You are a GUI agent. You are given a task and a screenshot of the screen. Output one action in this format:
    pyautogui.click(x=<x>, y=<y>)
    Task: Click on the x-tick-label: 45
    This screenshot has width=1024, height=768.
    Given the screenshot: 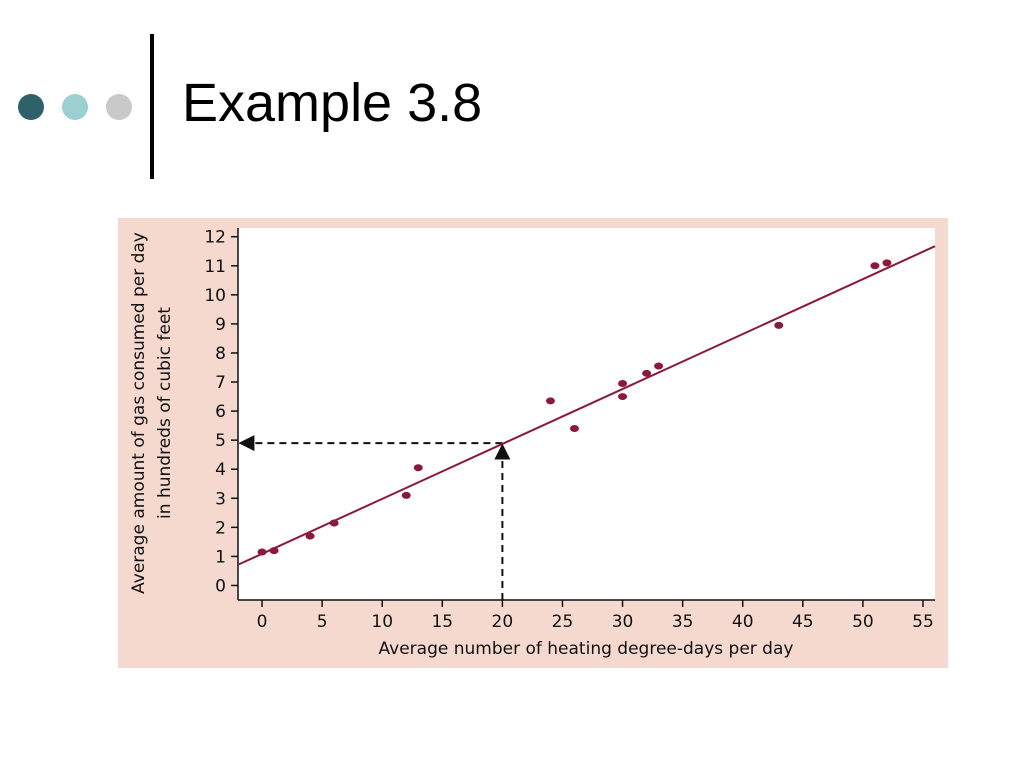 What is the action you would take?
    pyautogui.click(x=803, y=622)
    